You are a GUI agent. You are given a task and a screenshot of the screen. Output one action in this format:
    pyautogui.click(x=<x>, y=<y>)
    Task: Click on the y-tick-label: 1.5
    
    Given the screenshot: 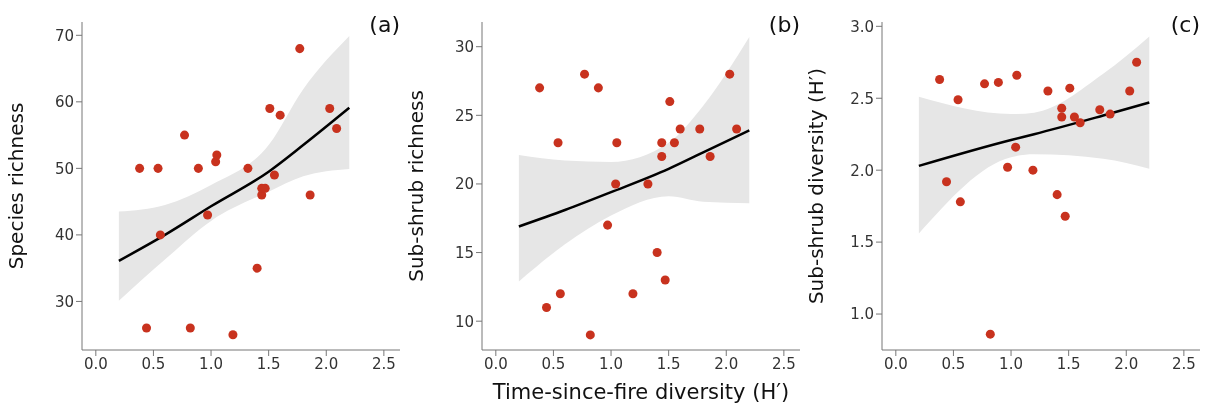 What is the action you would take?
    pyautogui.click(x=862, y=242)
    